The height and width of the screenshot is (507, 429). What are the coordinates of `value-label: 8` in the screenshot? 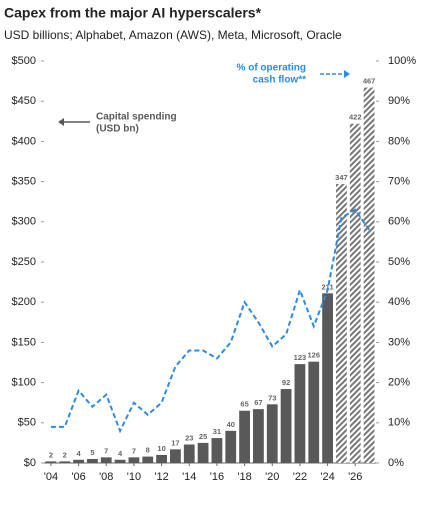 It's located at (148, 450).